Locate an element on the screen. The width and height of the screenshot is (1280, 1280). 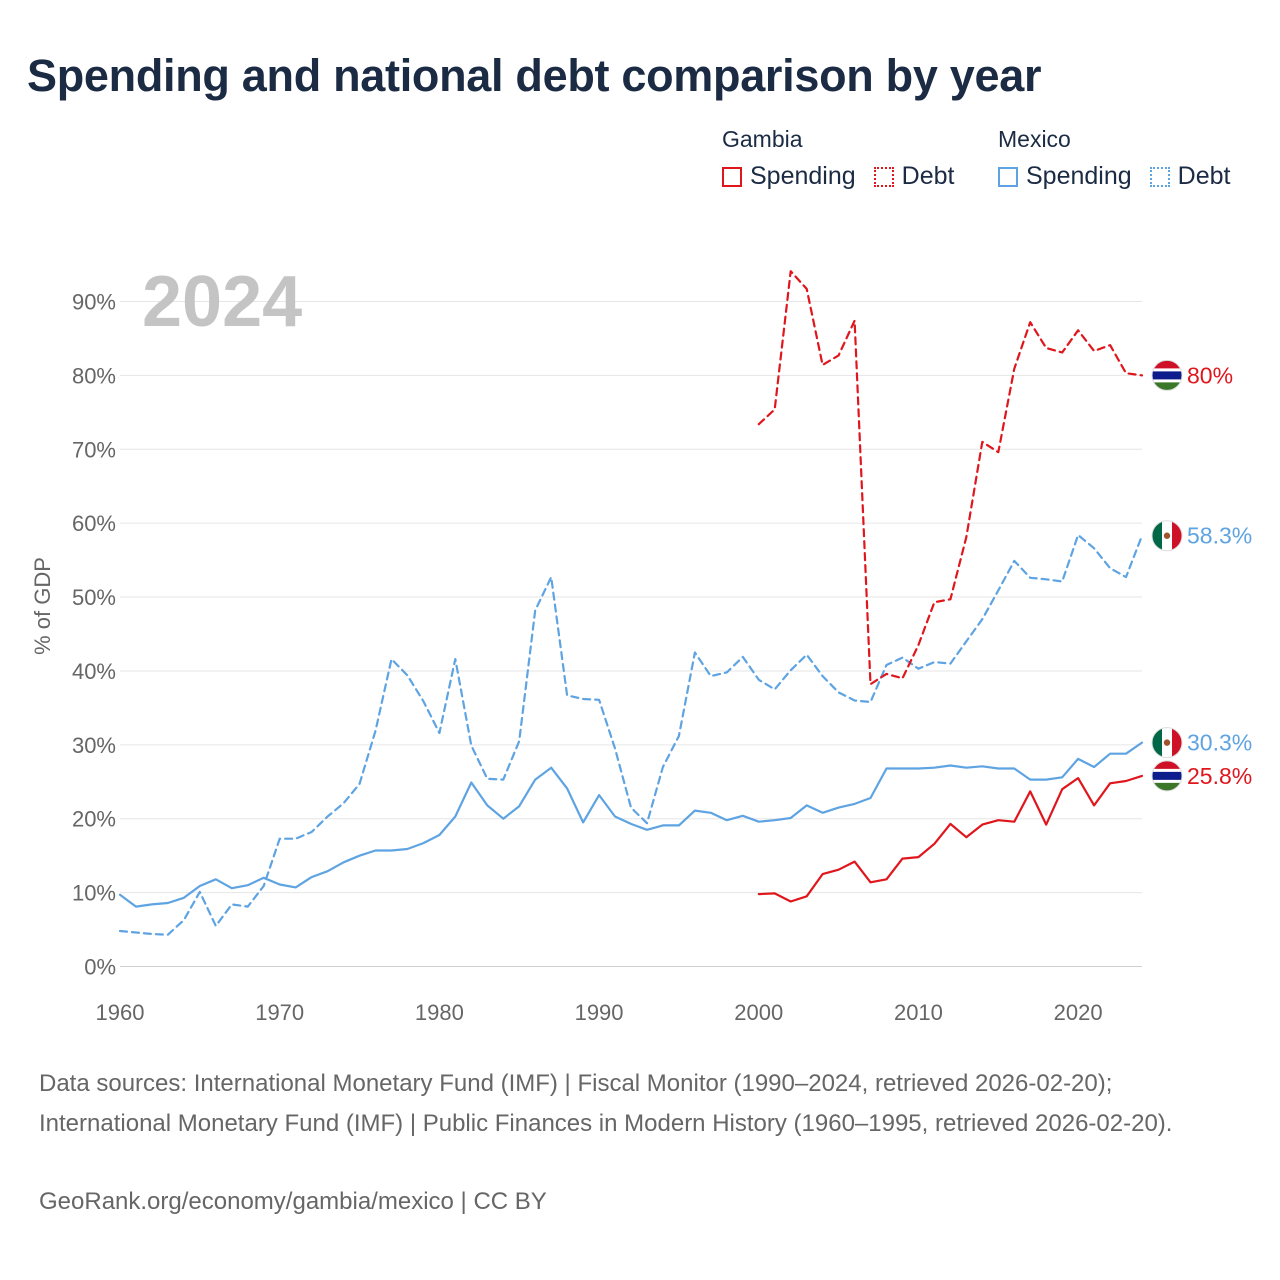
end-value-label: 25.8% is located at coordinates (1219, 776).